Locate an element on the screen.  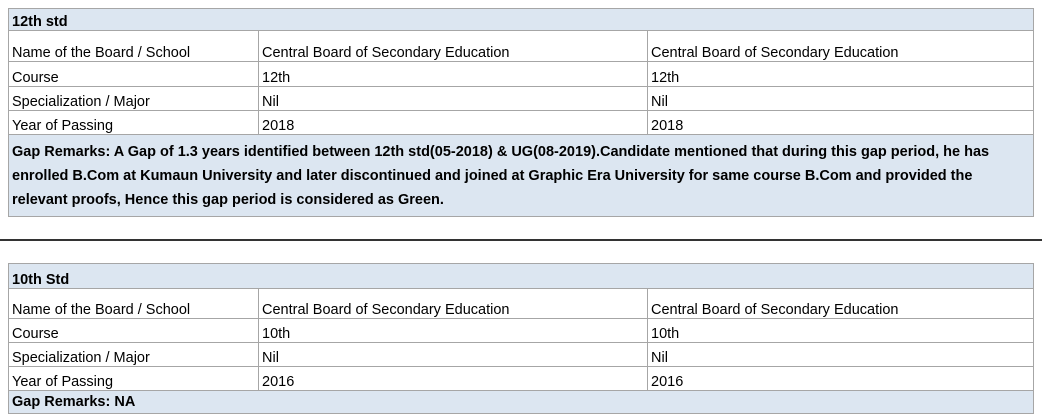
remarks-row: Gap Remarks: NA is located at coordinates (521, 402).